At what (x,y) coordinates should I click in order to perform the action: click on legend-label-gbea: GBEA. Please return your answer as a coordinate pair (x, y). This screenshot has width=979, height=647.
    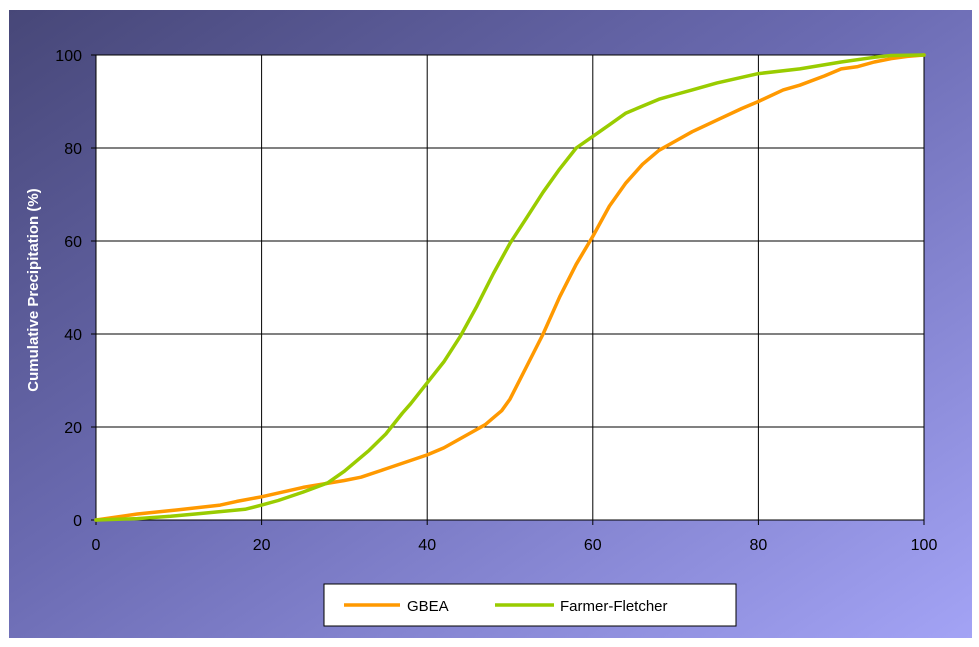
    Looking at the image, I should click on (428, 606).